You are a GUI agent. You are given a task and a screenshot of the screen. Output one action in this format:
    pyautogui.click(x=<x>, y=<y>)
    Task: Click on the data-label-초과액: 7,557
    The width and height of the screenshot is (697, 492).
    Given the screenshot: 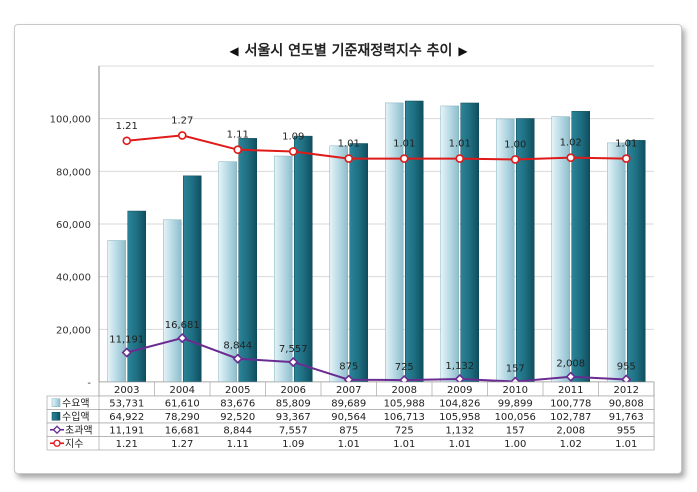 What is the action you would take?
    pyautogui.click(x=293, y=349)
    